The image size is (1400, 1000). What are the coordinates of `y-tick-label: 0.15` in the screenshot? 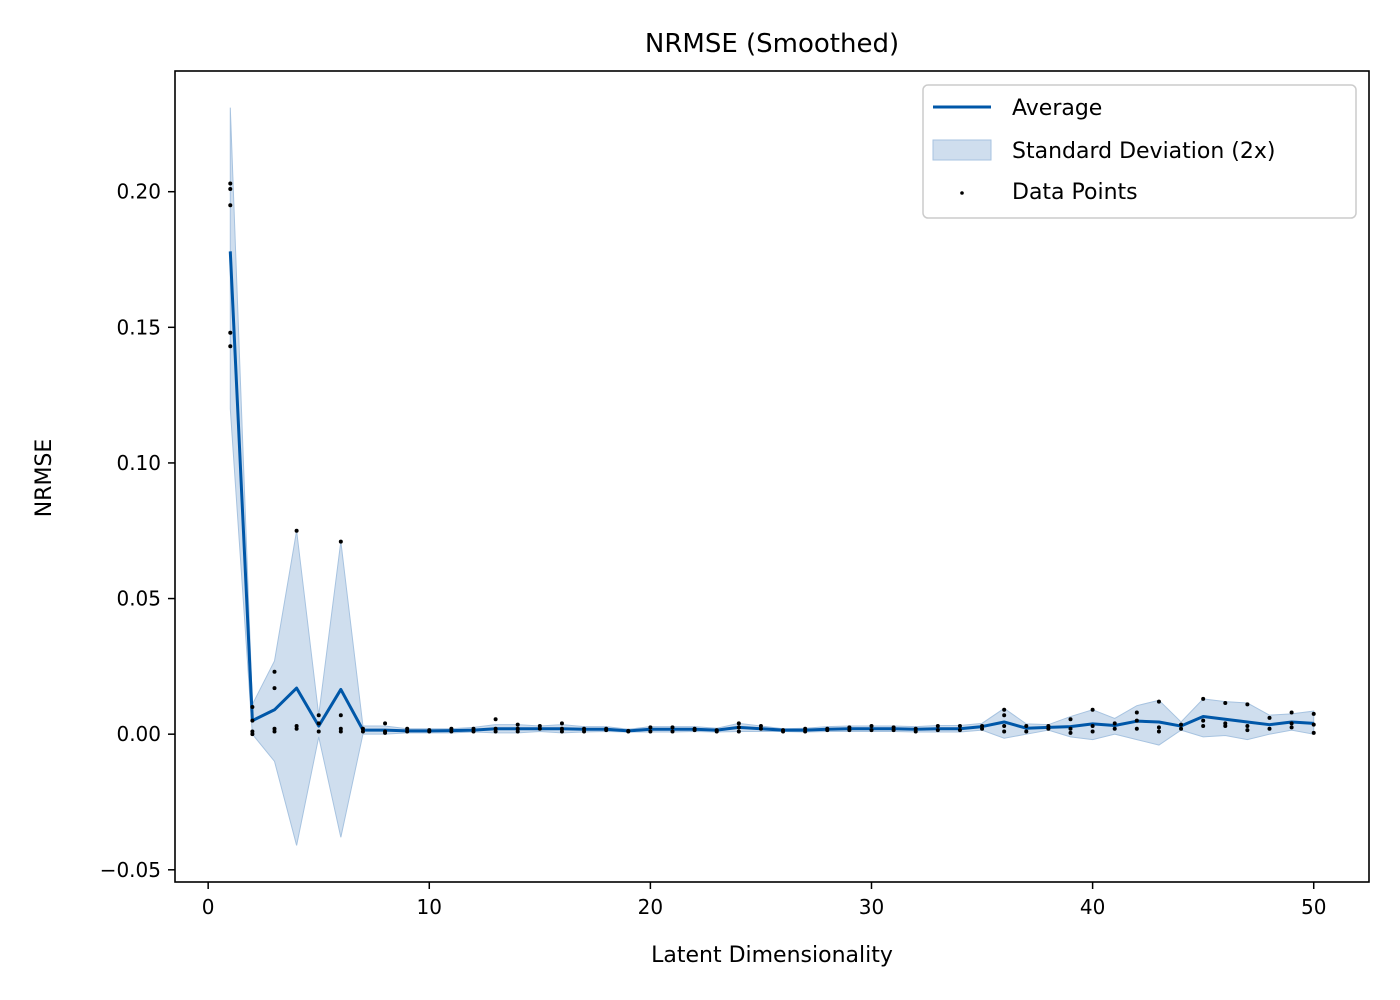 It's located at (138, 327).